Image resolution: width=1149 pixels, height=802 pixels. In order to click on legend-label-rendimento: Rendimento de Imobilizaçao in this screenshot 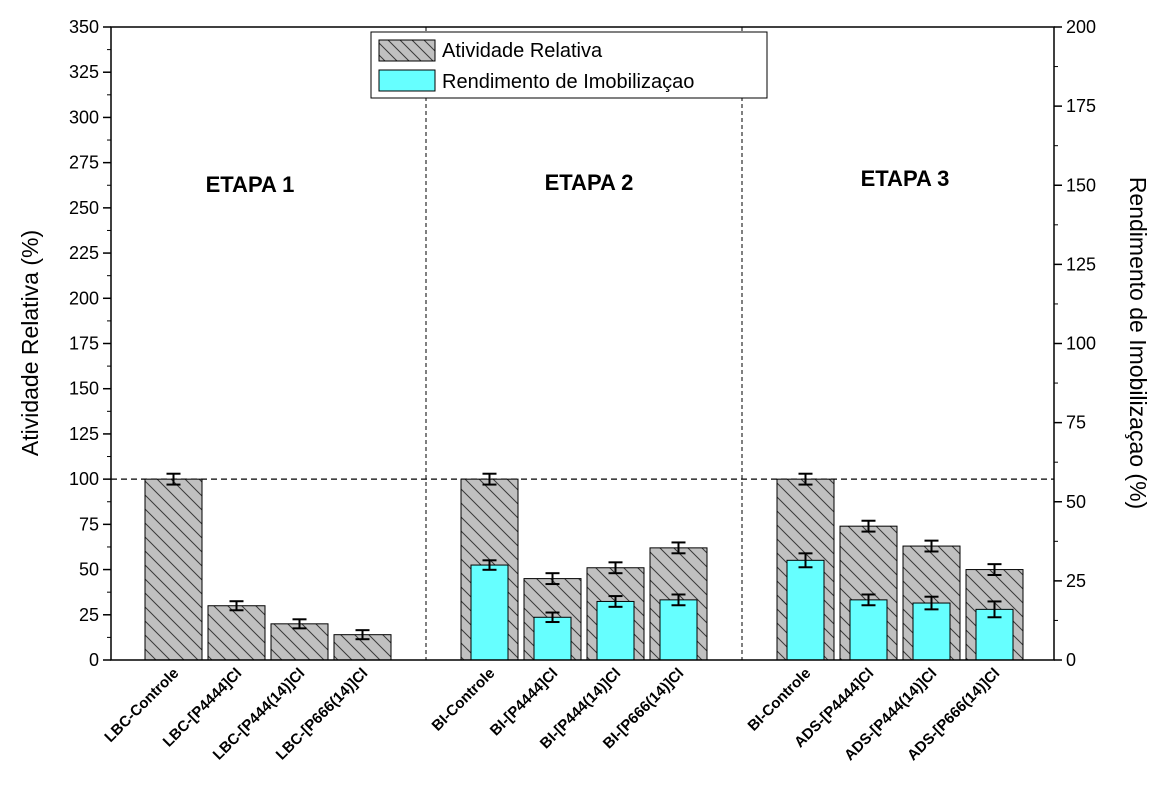, I will do `click(568, 82)`.